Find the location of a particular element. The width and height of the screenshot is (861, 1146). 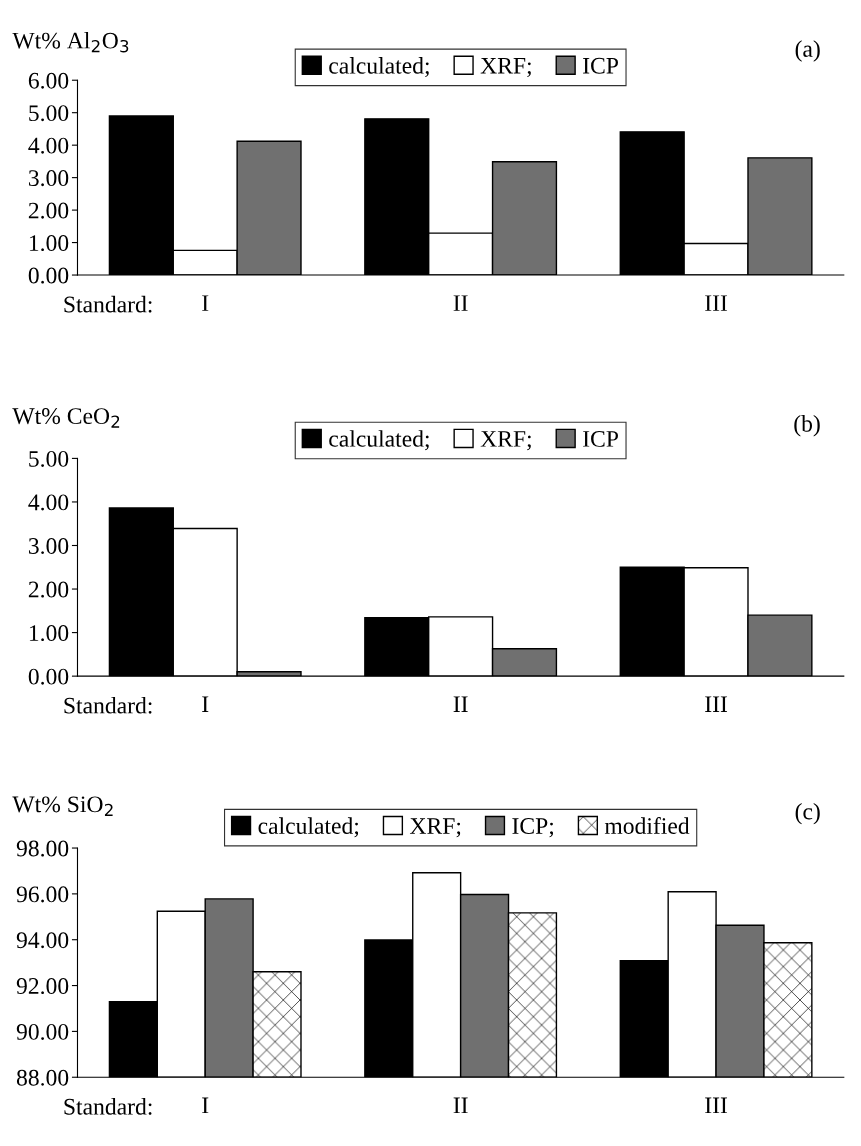

chart-title: Wt% CeO$_{2}$ is located at coordinates (66, 418).